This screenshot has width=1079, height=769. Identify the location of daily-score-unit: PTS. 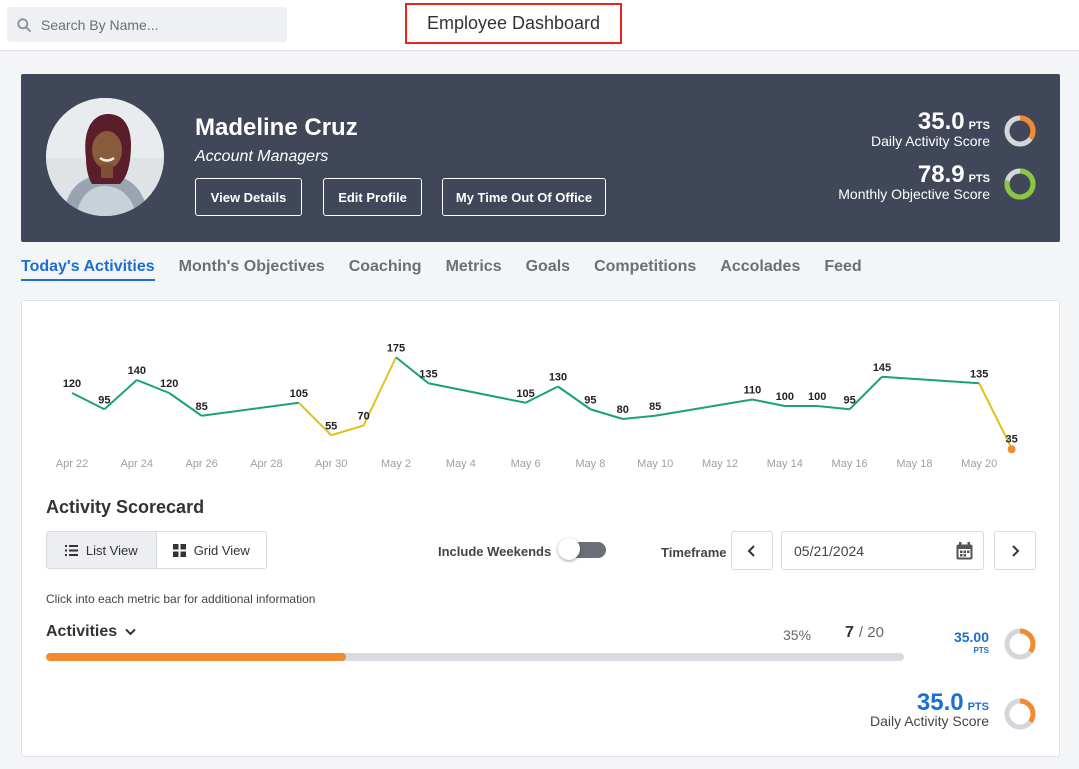
(979, 126).